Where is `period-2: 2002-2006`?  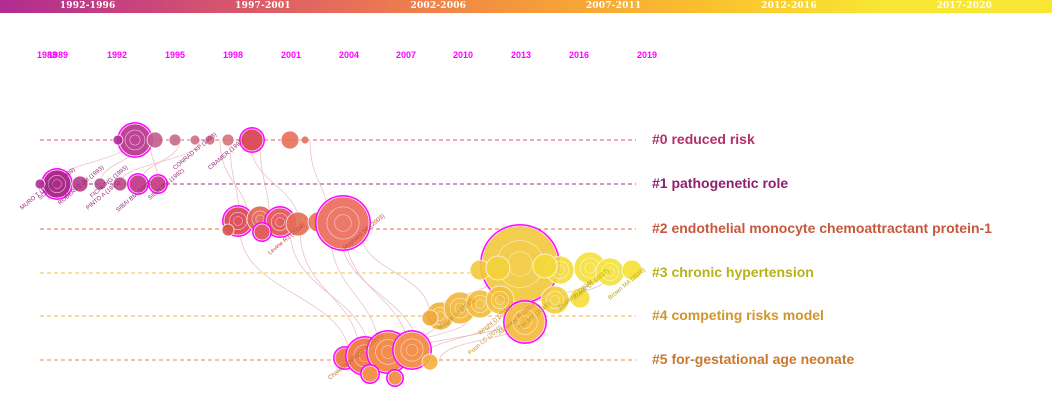 period-2: 2002-2006 is located at coordinates (438, 6).